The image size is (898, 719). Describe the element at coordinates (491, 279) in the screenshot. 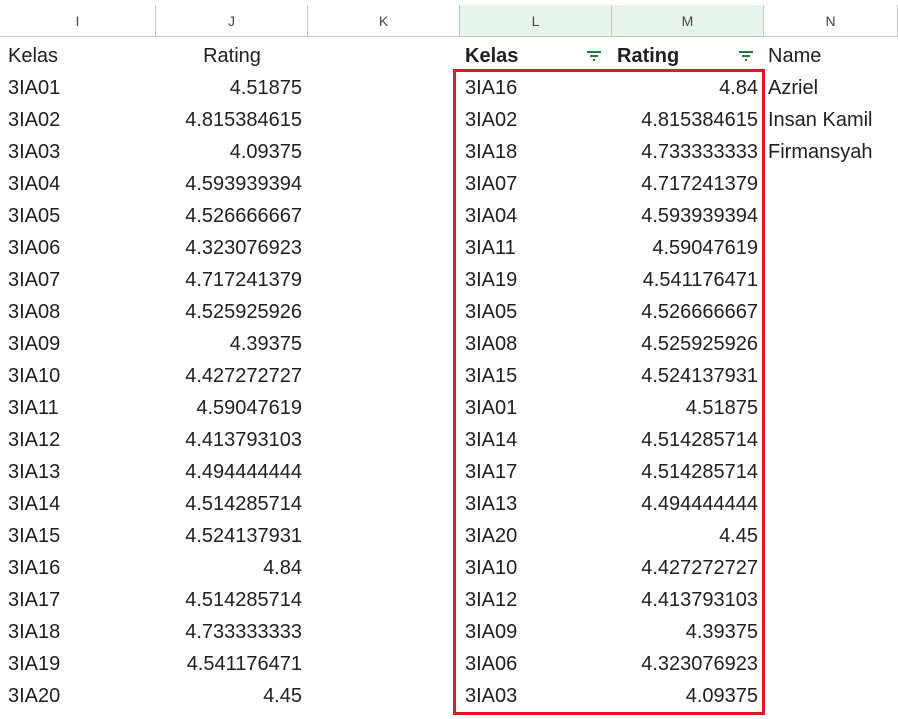

I see `right-kelas-cell: 3IA19` at that location.